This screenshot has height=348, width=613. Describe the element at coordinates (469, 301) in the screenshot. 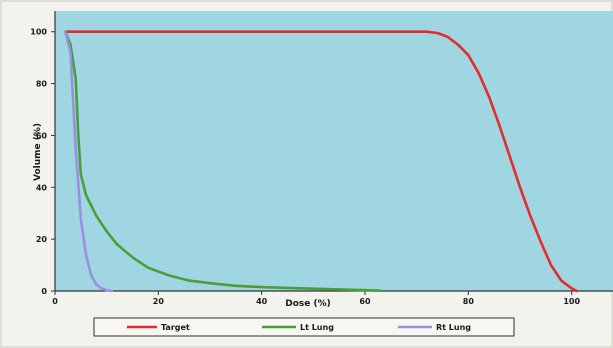

I see `x-tick-label: 80` at that location.